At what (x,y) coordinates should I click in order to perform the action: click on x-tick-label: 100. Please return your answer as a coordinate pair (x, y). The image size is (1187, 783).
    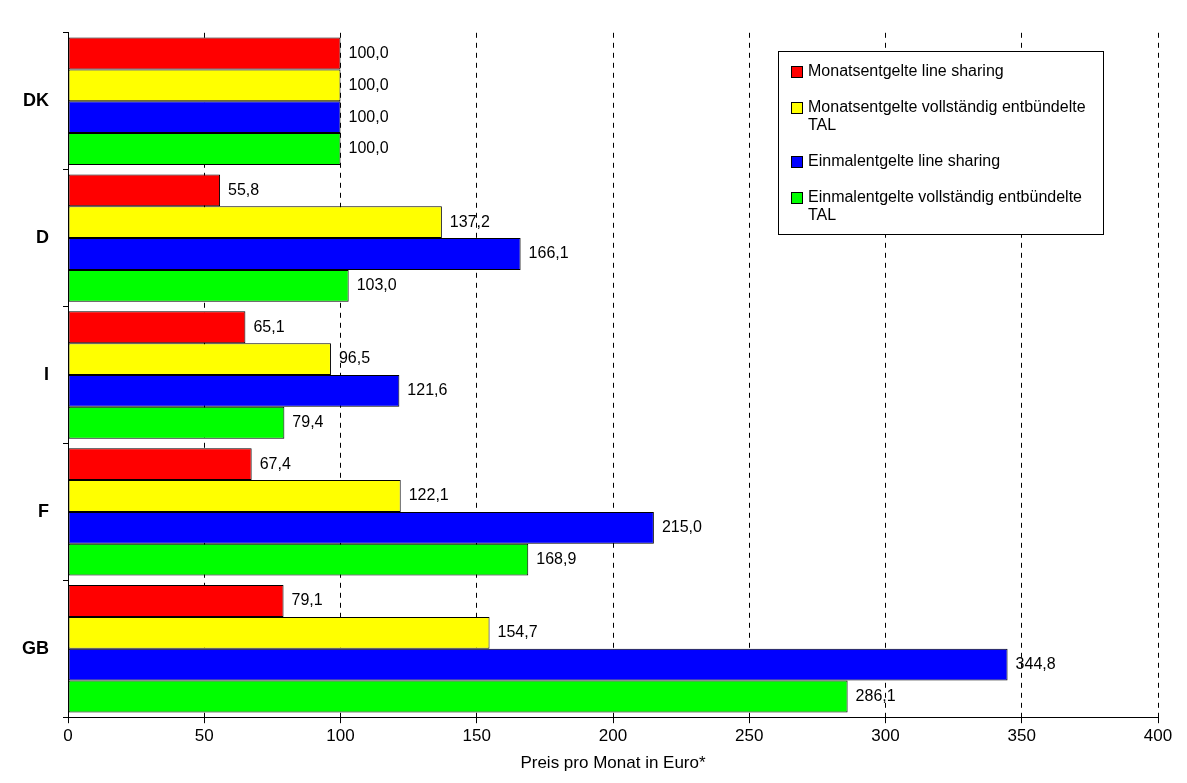
    Looking at the image, I should click on (340, 736).